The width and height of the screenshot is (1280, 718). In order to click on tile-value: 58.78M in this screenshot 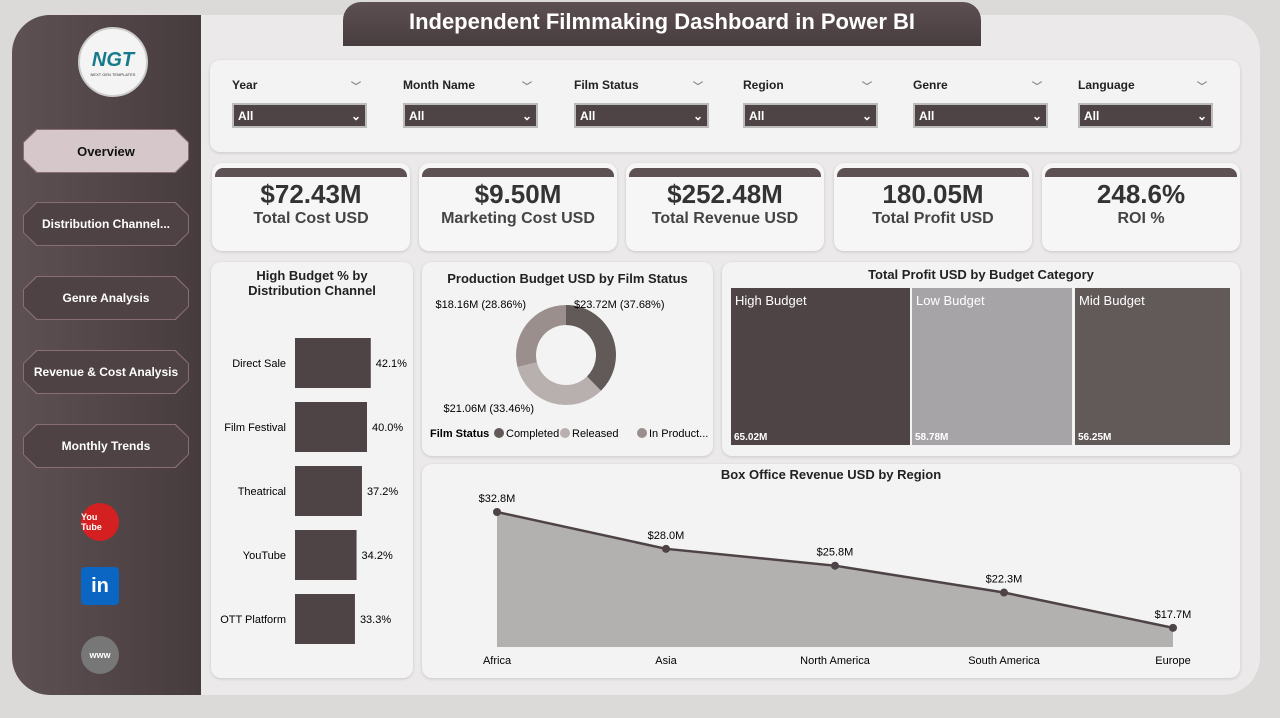, I will do `click(931, 437)`.